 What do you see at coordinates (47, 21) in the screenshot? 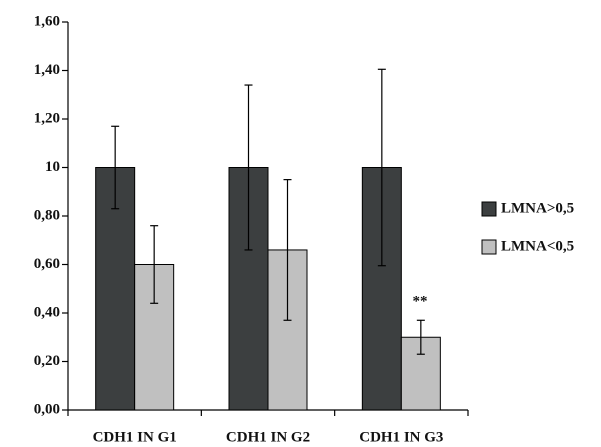
I see `y-tick-label: 1,60` at bounding box center [47, 21].